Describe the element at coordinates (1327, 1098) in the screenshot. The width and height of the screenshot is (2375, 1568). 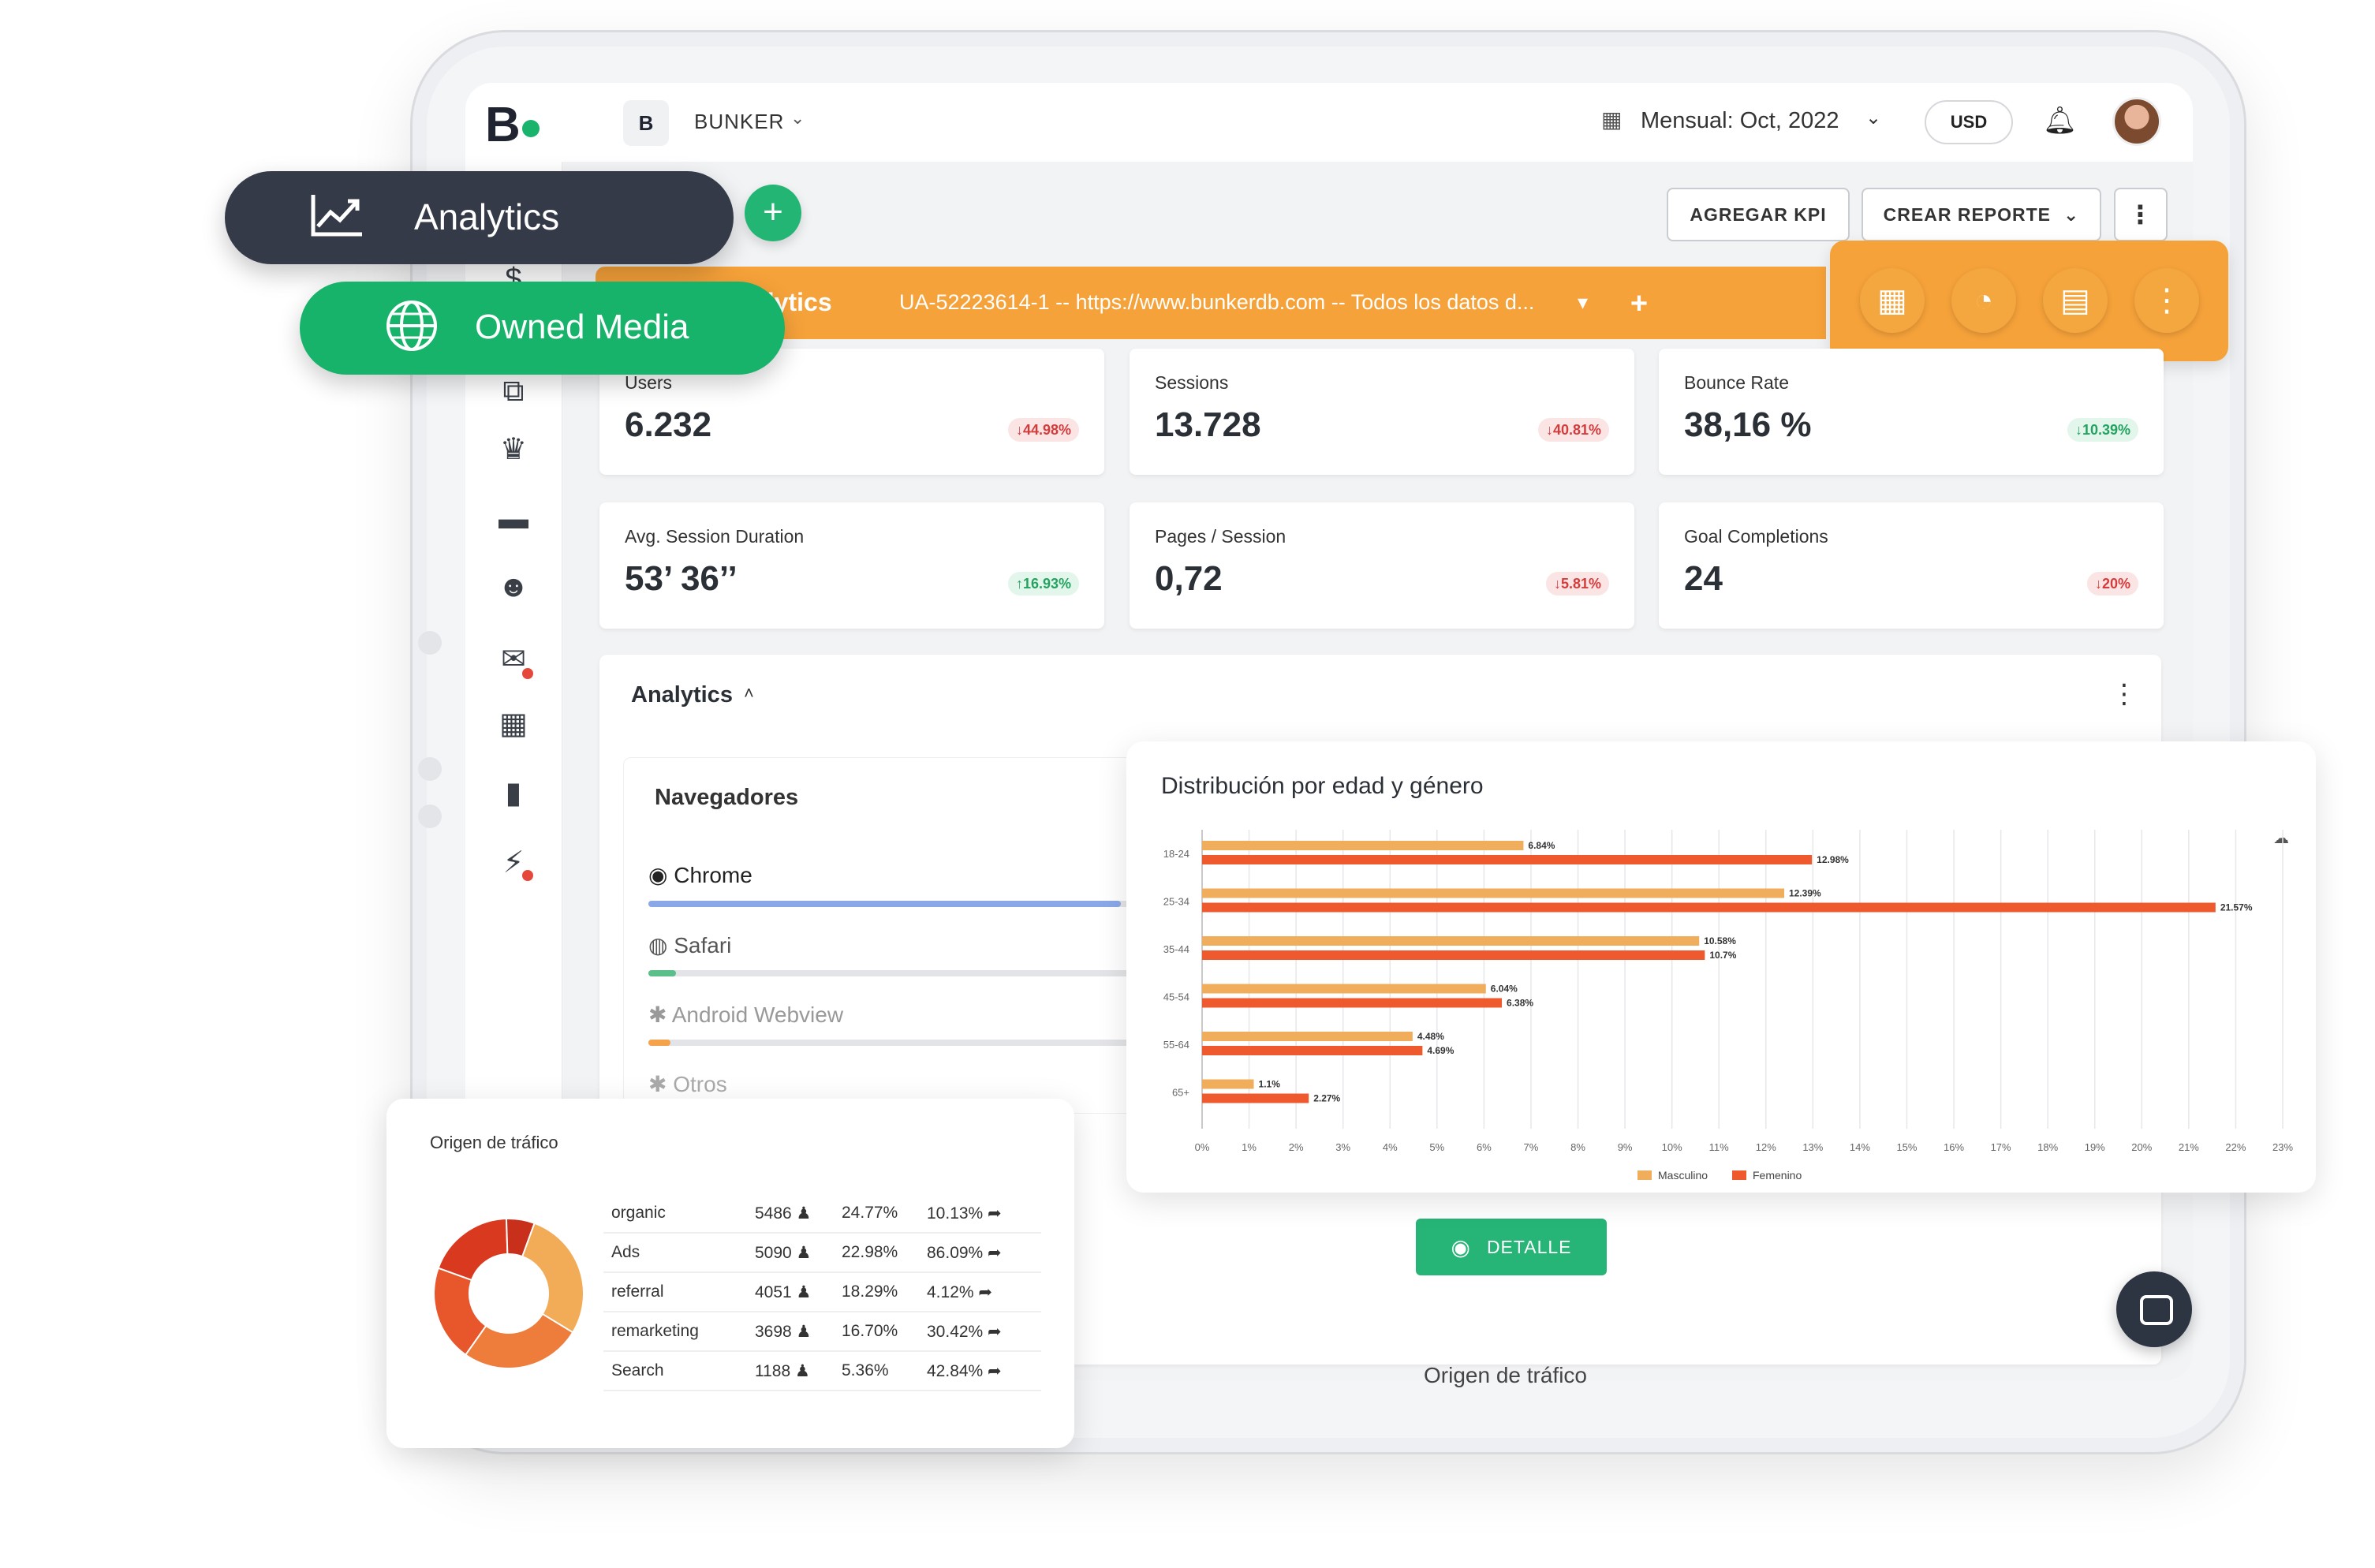
I see `data-label: 2.27%` at that location.